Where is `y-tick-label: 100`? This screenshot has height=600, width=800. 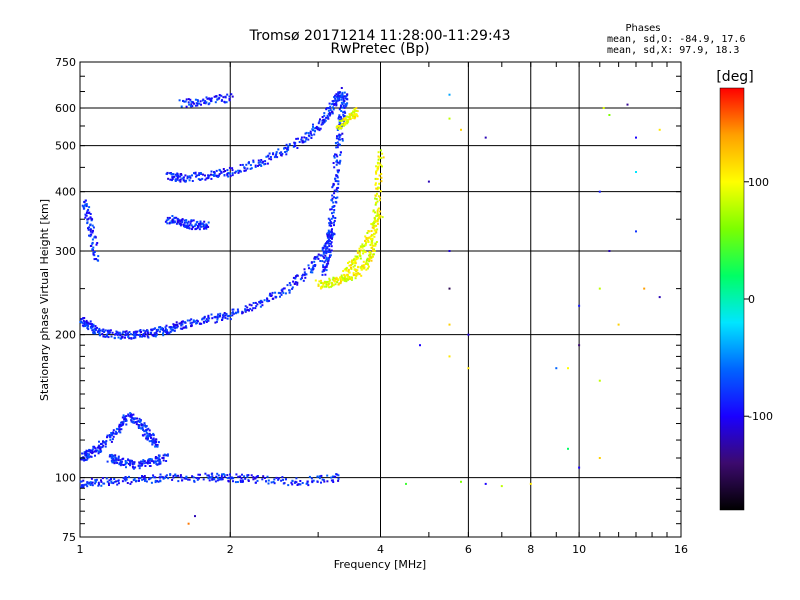
y-tick-label: 100 is located at coordinates (65, 478).